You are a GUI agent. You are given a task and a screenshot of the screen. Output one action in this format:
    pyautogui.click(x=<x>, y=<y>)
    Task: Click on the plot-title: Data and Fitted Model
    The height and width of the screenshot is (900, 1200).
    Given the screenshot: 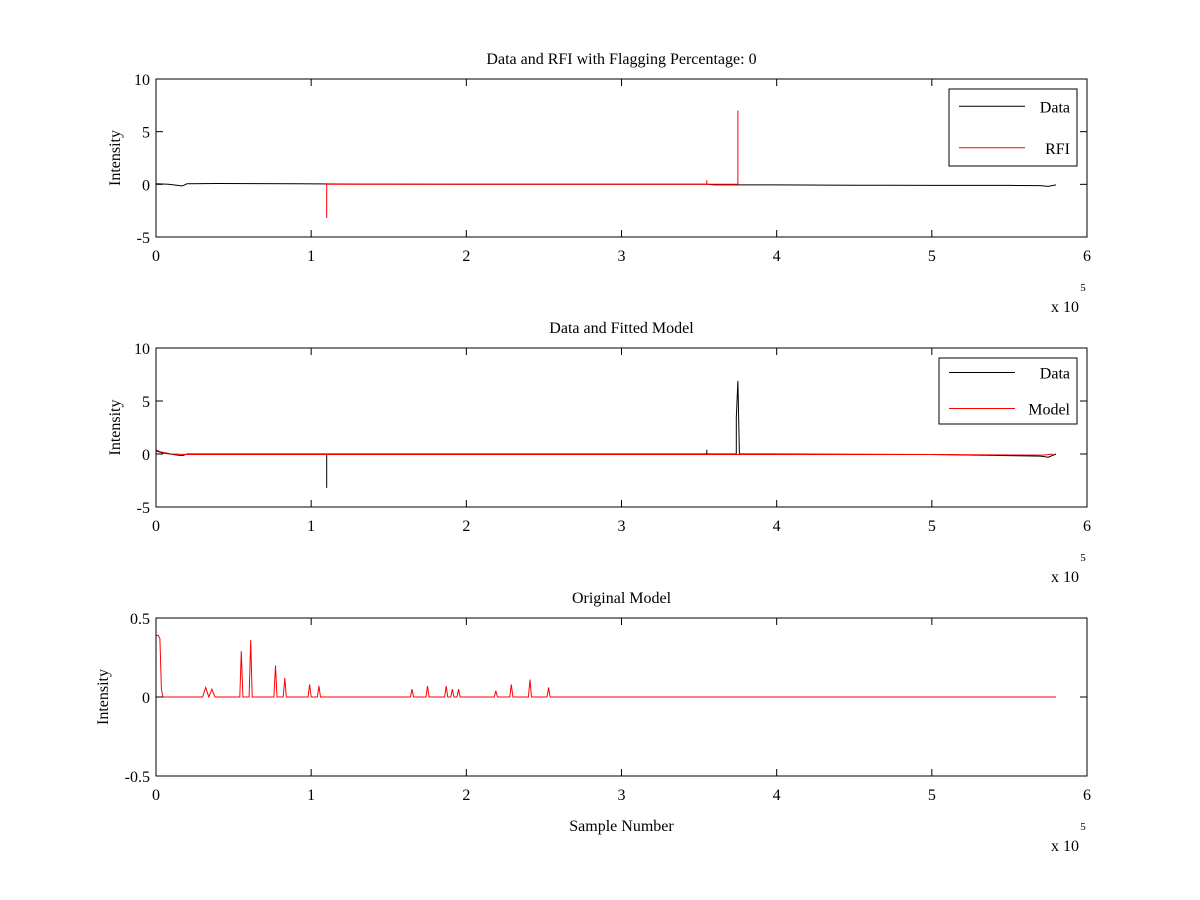 What is the action you would take?
    pyautogui.click(x=621, y=328)
    